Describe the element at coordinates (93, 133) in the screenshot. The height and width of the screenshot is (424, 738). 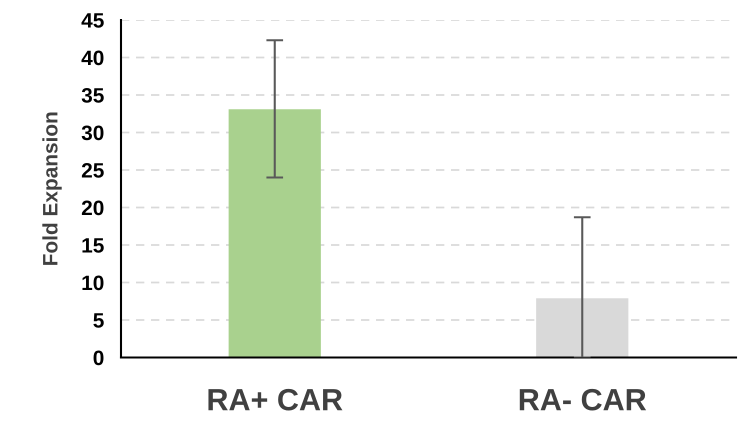
I see `y-tick-label: 30` at that location.